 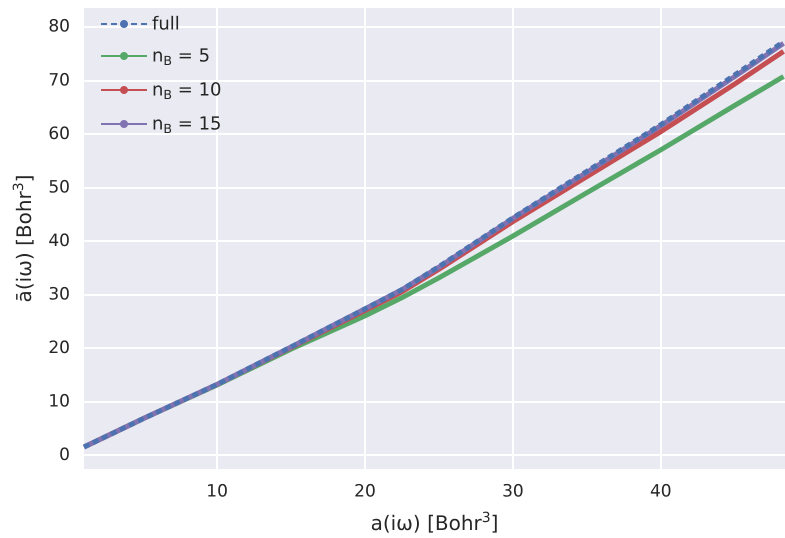 What do you see at coordinates (64, 455) in the screenshot?
I see `y-tick-label: 0` at bounding box center [64, 455].